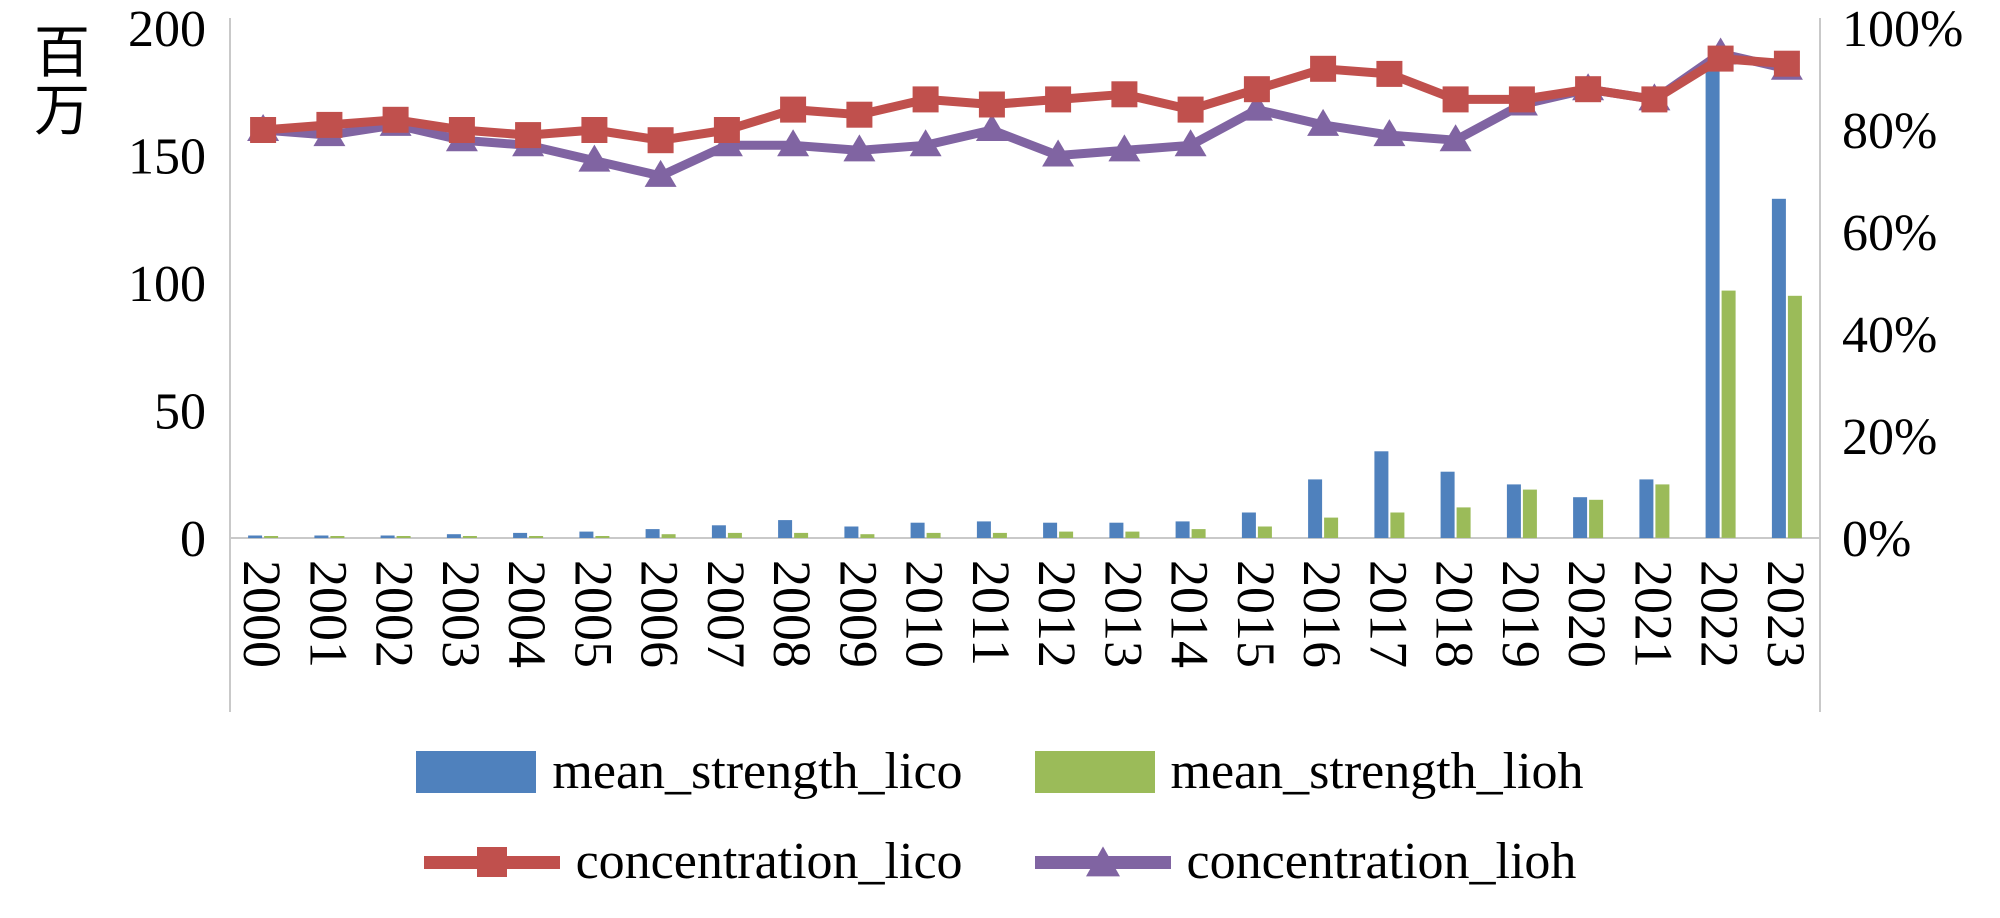 This screenshot has width=2000, height=918. What do you see at coordinates (1388, 614) in the screenshot?
I see `svg-text: 2017` at bounding box center [1388, 614].